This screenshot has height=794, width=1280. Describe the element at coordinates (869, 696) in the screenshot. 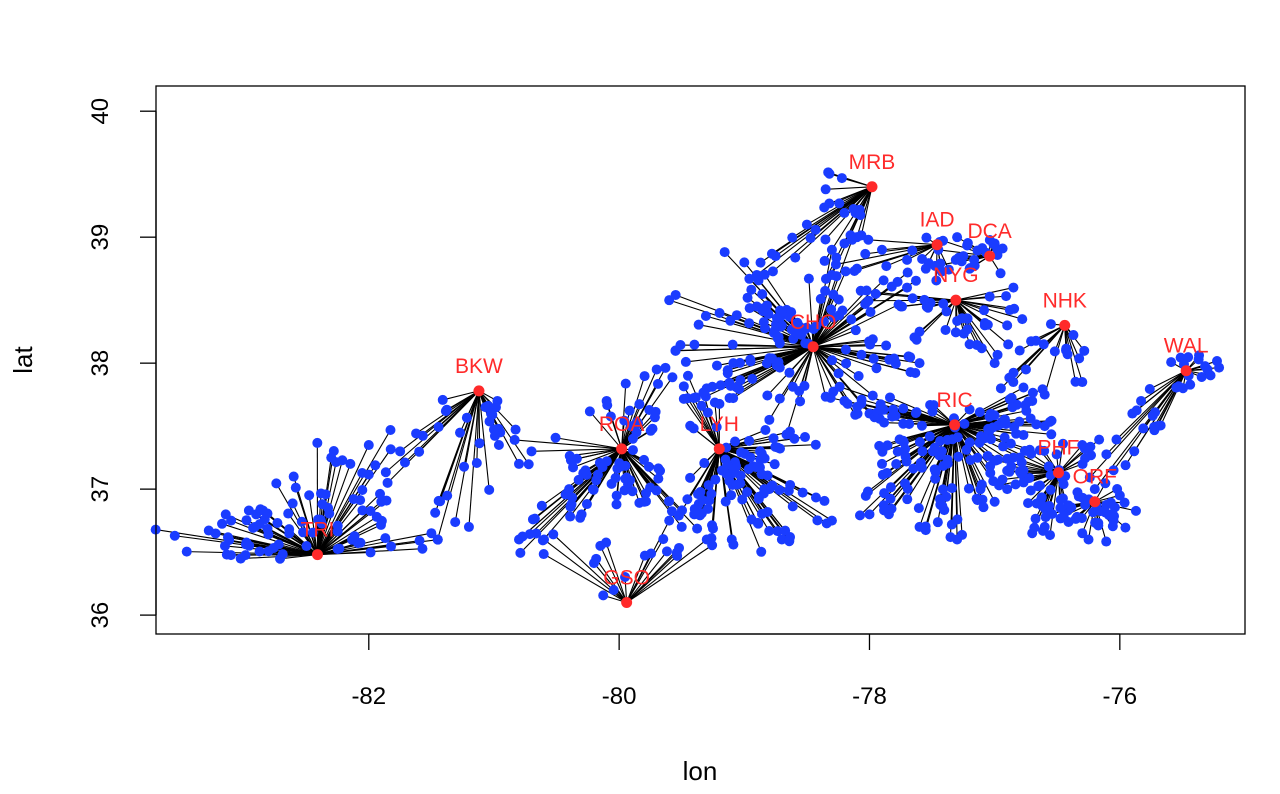

I see `x-tick-label: -78` at that location.